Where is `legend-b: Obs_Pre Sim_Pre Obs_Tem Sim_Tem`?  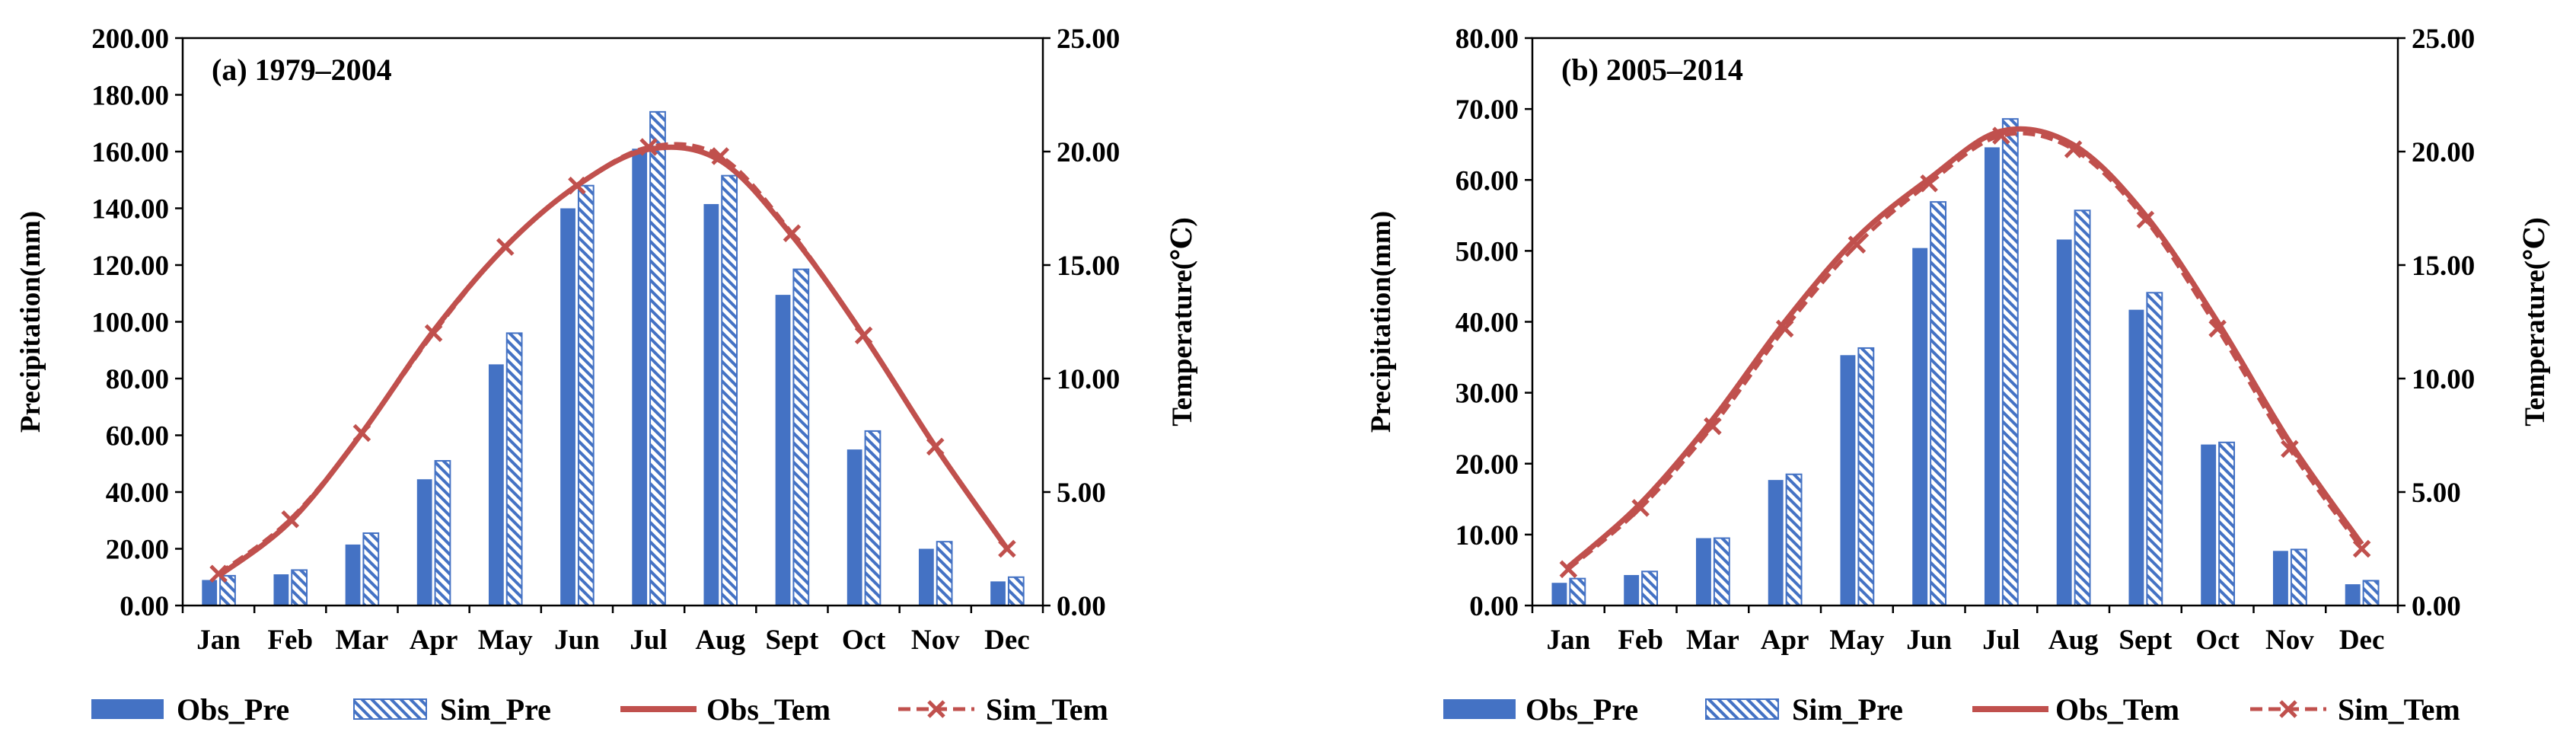 legend-b: Obs_Pre Sim_Pre Obs_Tem Sim_Tem is located at coordinates (1951, 709).